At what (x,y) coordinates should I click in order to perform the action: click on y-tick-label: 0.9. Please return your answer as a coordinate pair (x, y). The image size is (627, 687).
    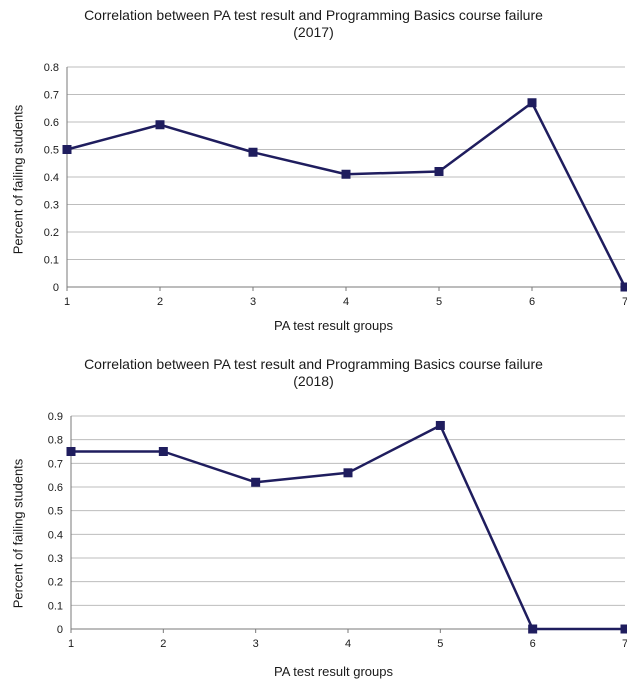
    Looking at the image, I should click on (55, 417).